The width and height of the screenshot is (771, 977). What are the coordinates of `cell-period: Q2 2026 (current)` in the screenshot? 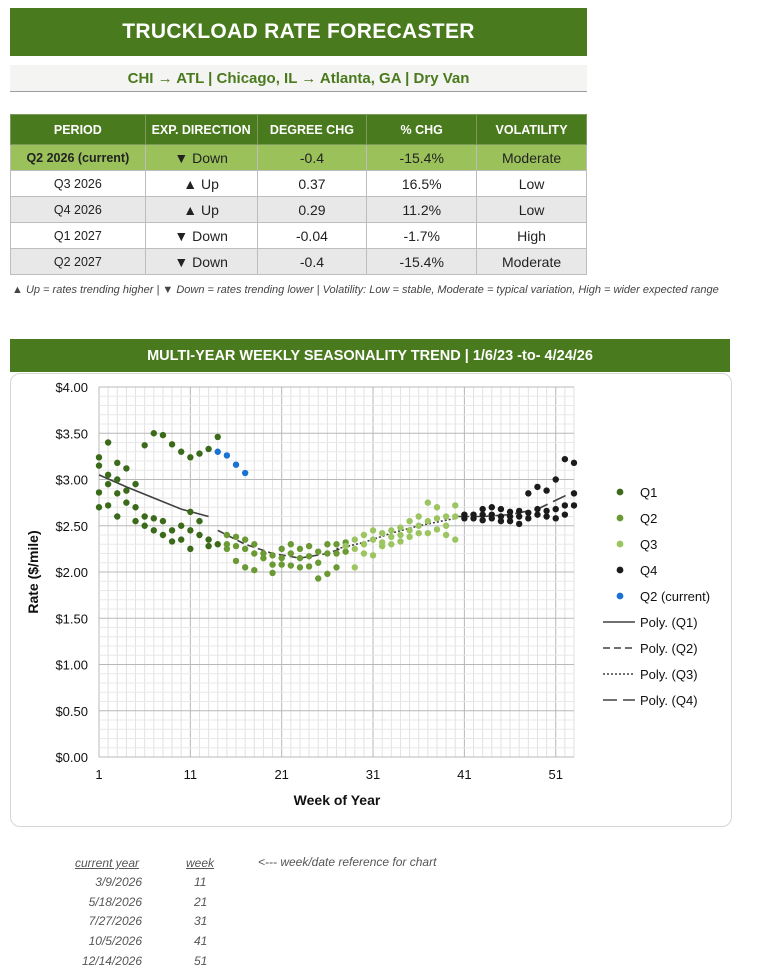 It's located at (78, 157).